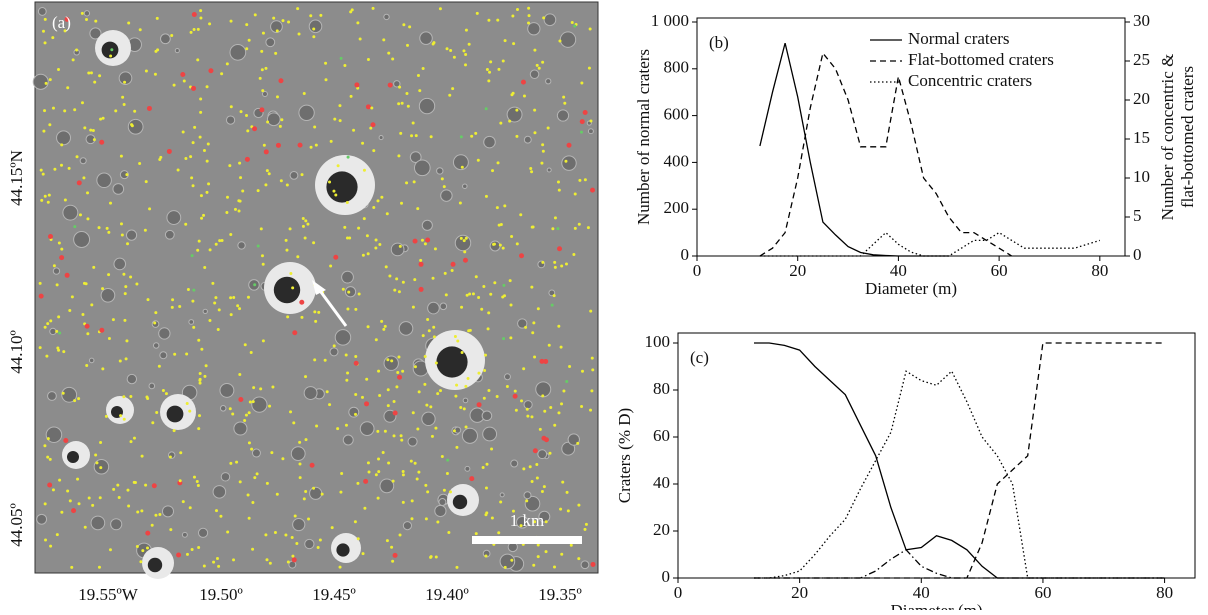 This screenshot has width=1208, height=615. What do you see at coordinates (1042, 592) in the screenshot?
I see `x-tick-label: 60` at bounding box center [1042, 592].